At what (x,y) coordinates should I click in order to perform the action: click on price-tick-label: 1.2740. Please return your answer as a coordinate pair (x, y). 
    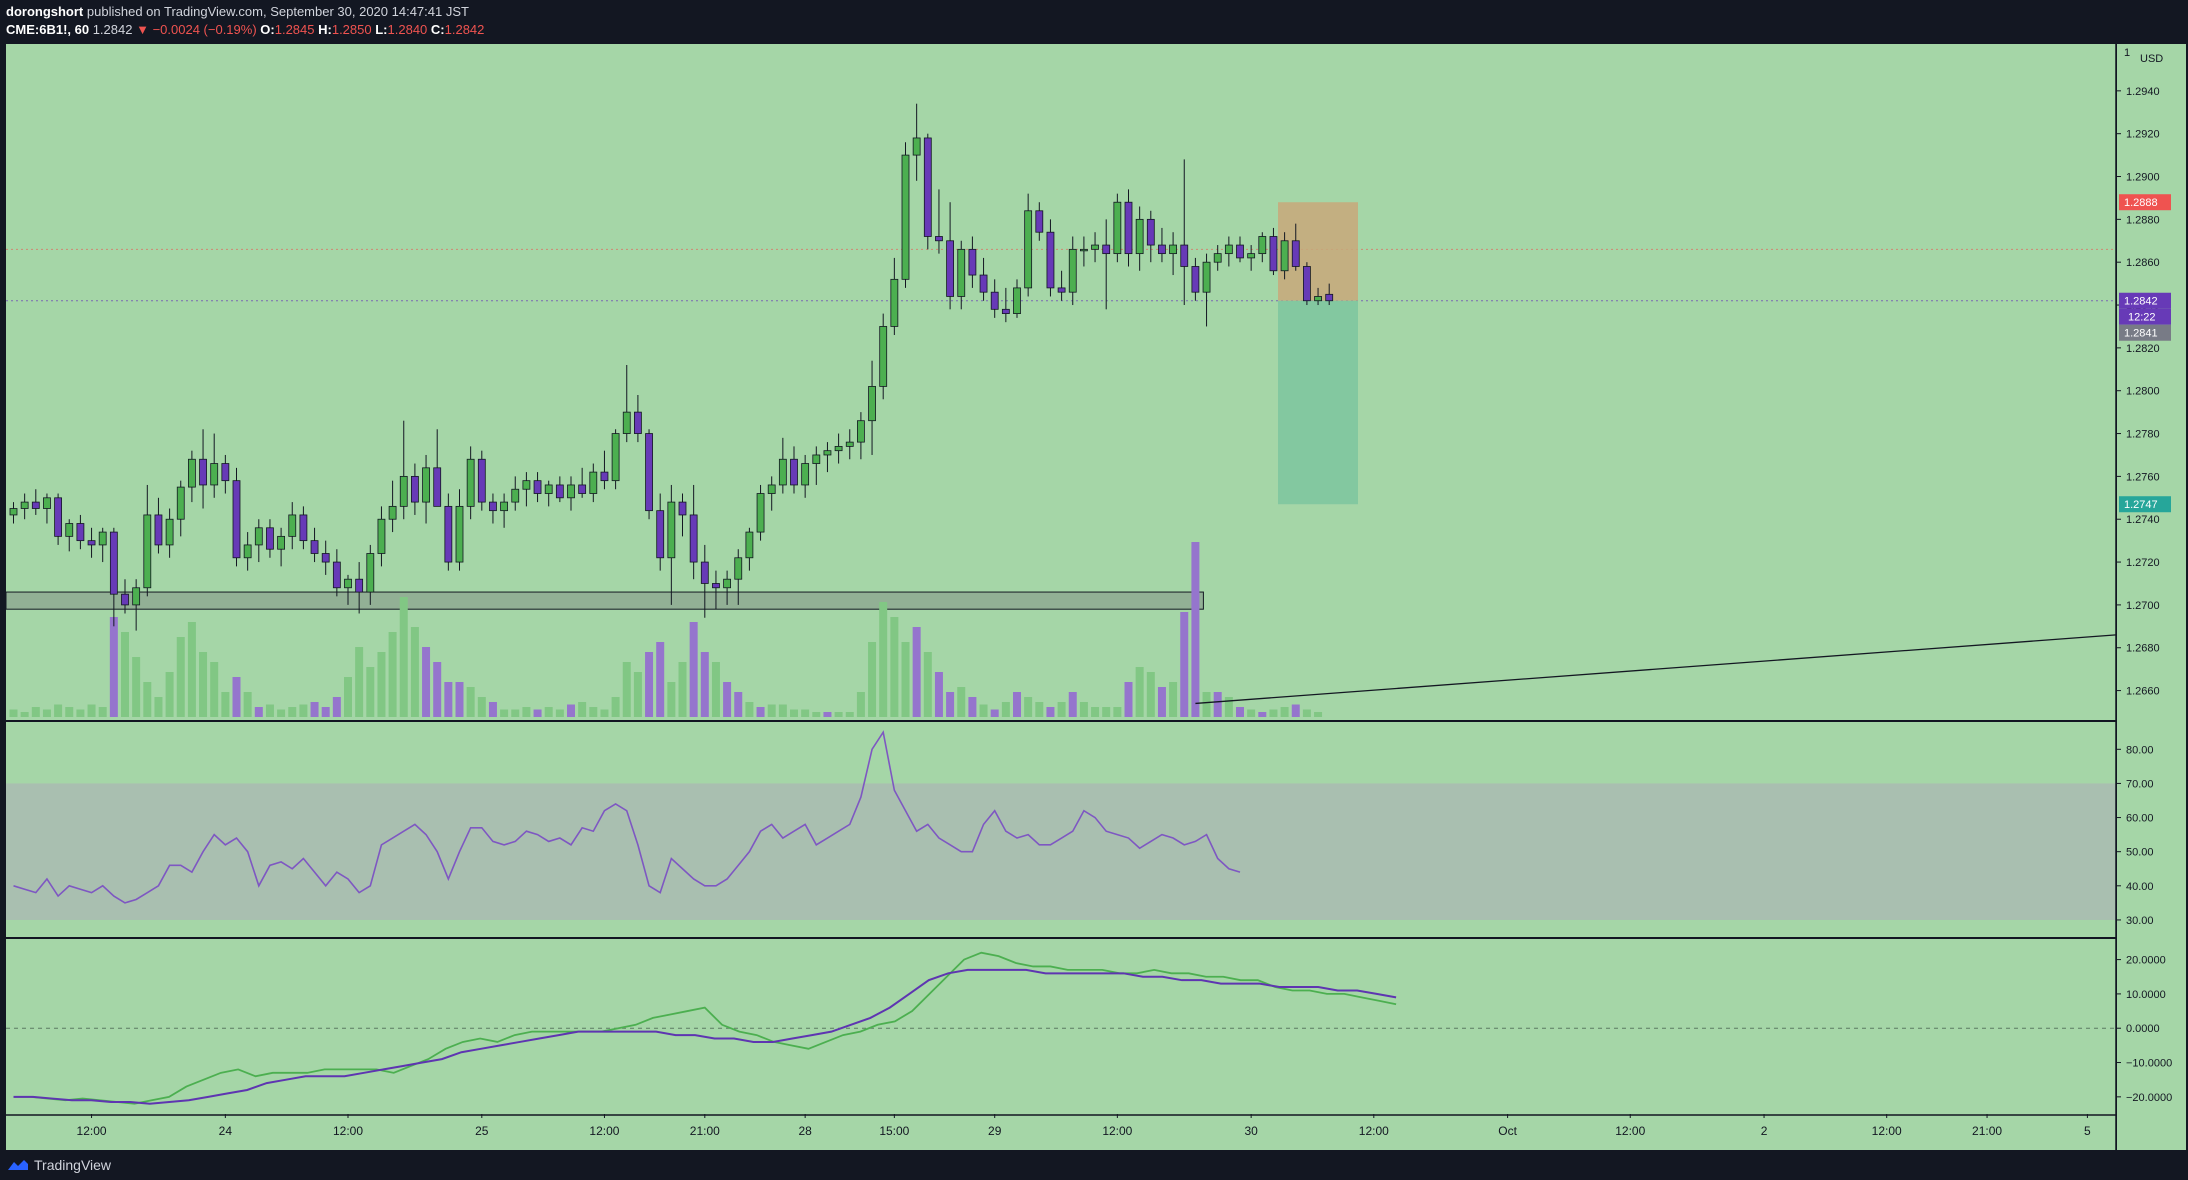
    Looking at the image, I should click on (2143, 520).